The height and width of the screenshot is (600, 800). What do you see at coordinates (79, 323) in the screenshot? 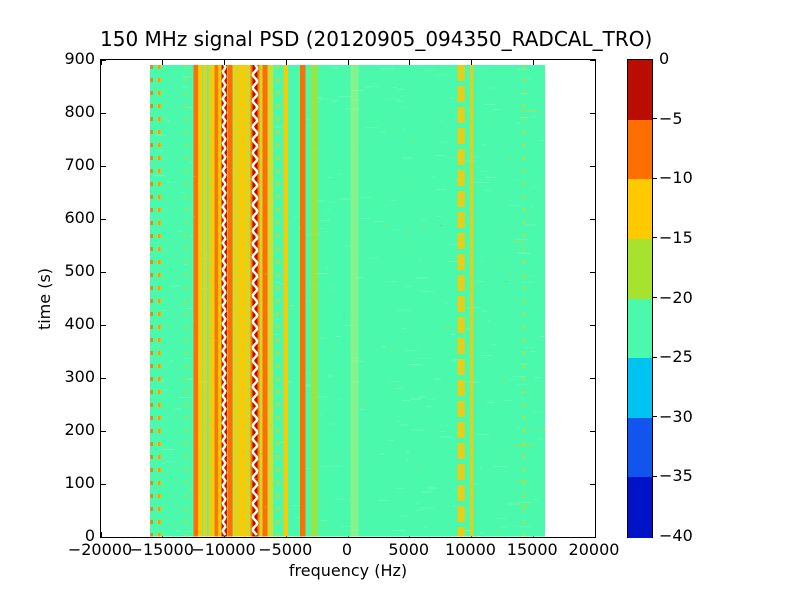
I see `y-axis-tick-label: 400` at bounding box center [79, 323].